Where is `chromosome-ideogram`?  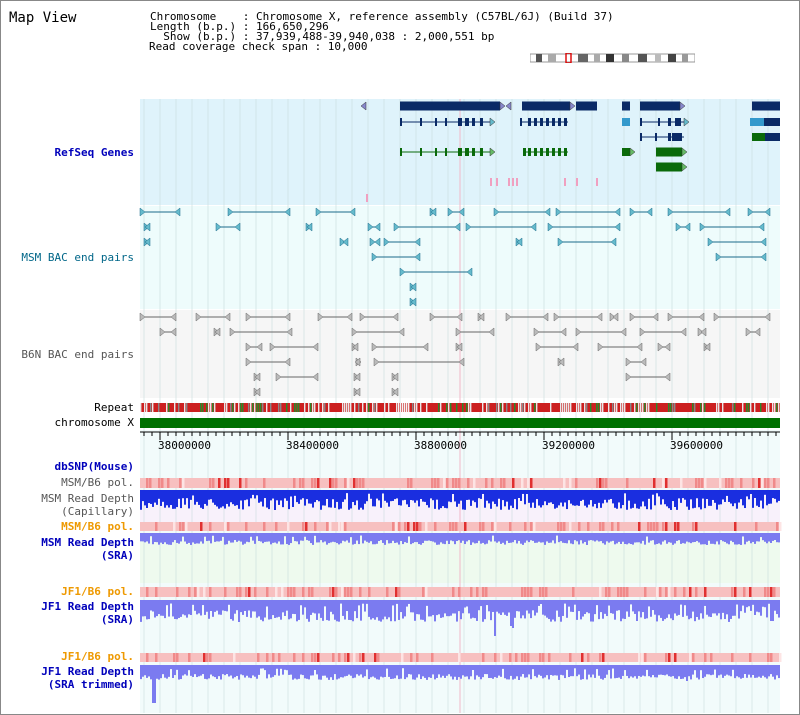 chromosome-ideogram is located at coordinates (612, 58).